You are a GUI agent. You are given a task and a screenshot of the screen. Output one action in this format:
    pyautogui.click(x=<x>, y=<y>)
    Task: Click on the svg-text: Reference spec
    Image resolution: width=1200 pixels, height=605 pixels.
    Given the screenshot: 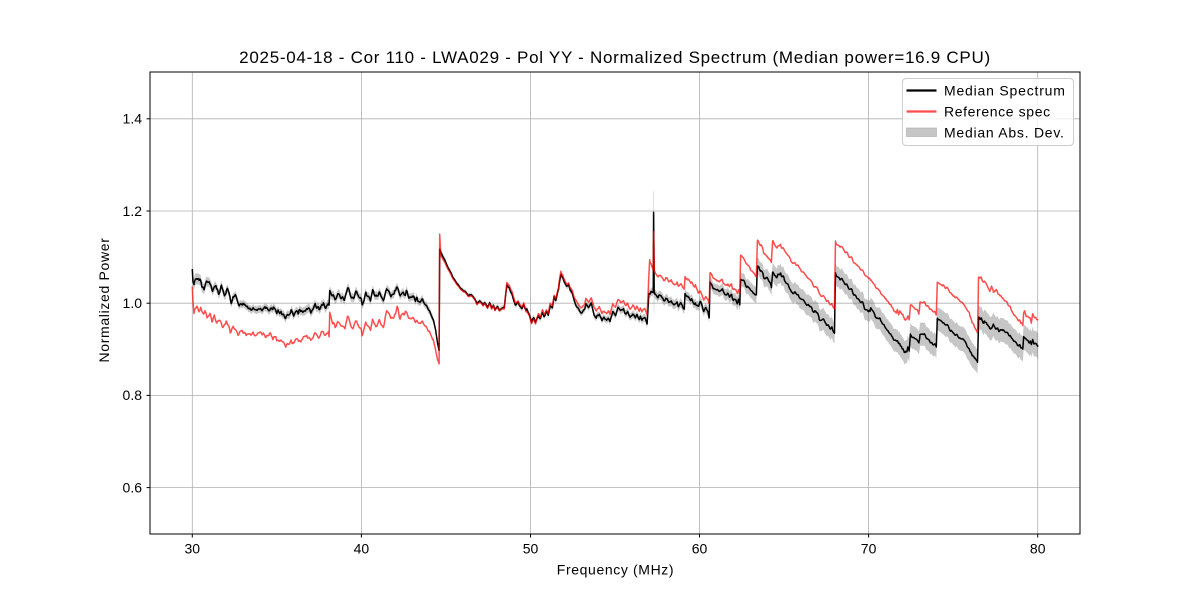 What is the action you would take?
    pyautogui.click(x=997, y=112)
    